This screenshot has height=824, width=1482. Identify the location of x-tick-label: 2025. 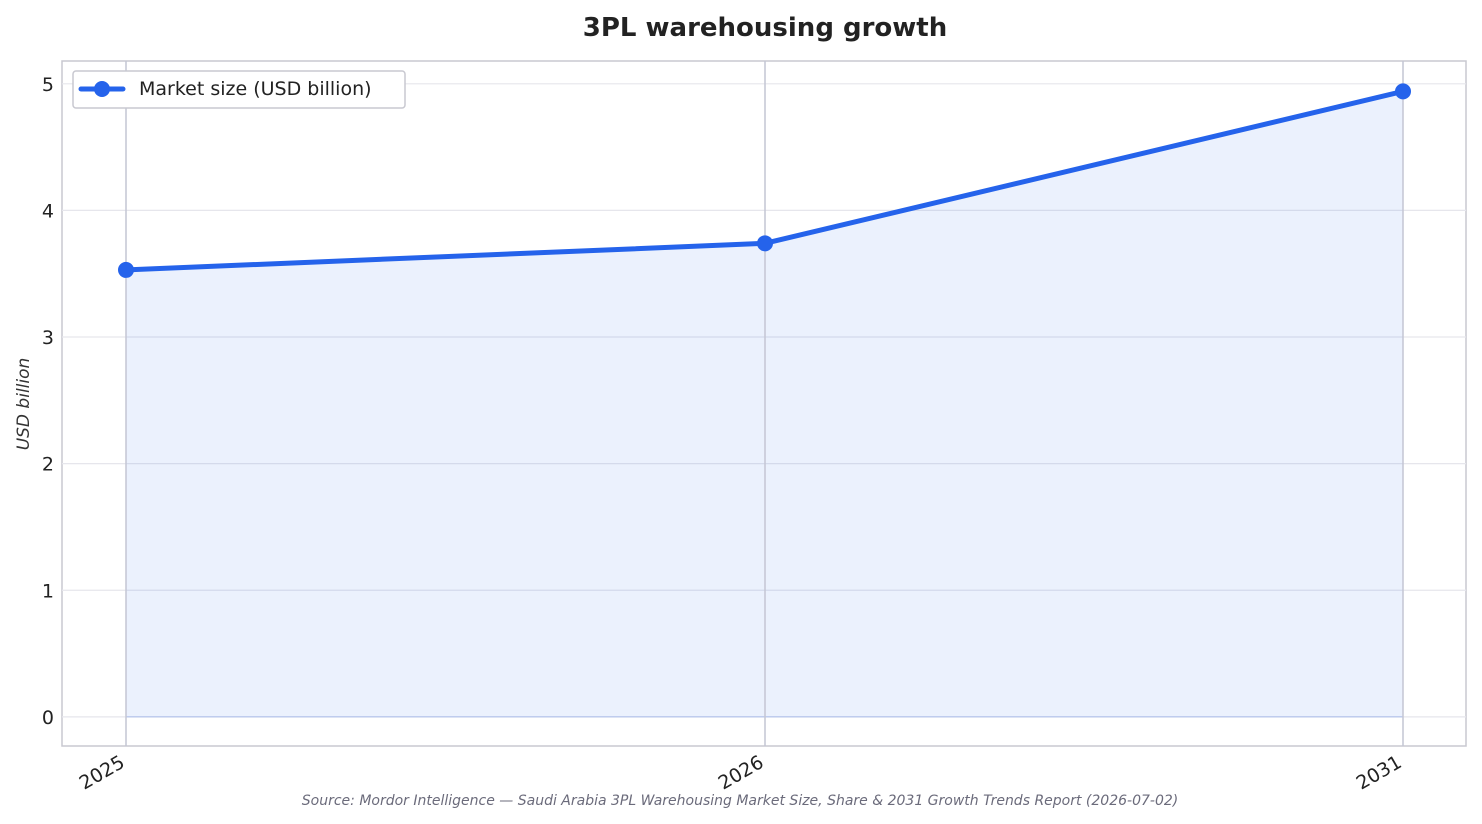
(102, 772).